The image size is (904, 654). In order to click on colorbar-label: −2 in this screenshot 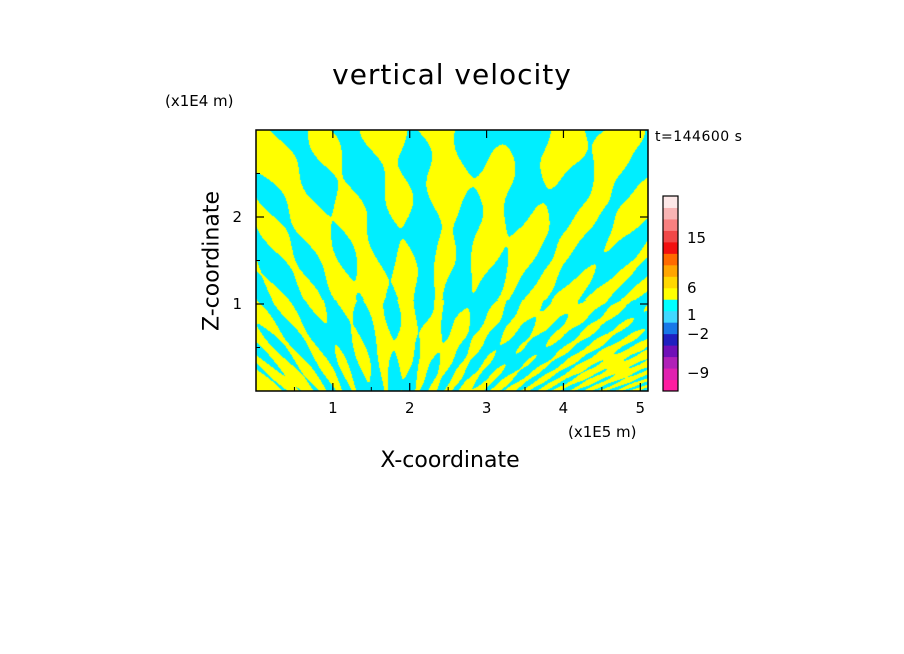, I will do `click(698, 334)`.